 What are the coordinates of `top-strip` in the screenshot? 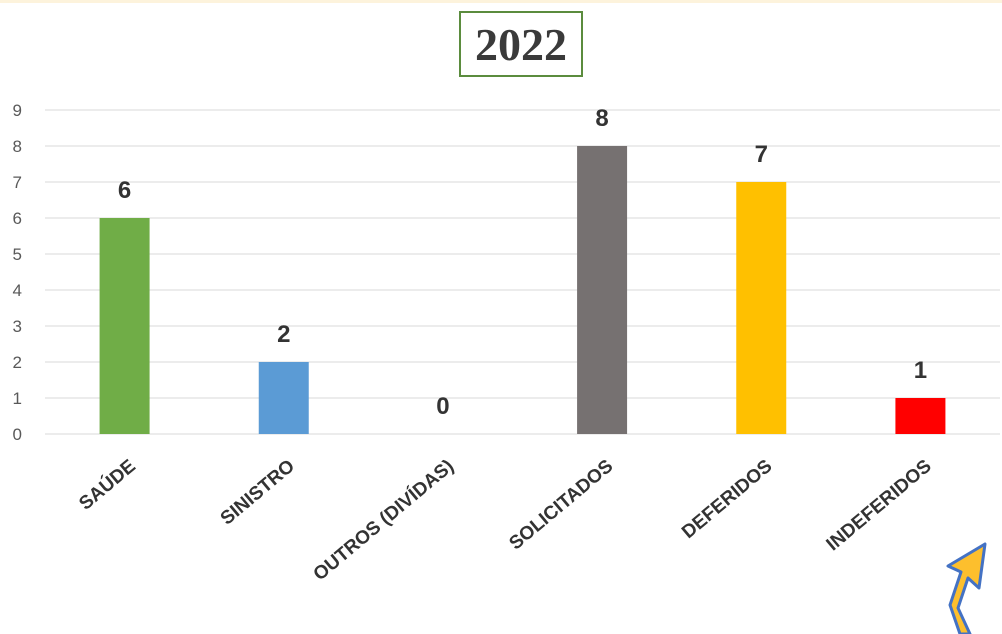 It's located at (501, 1).